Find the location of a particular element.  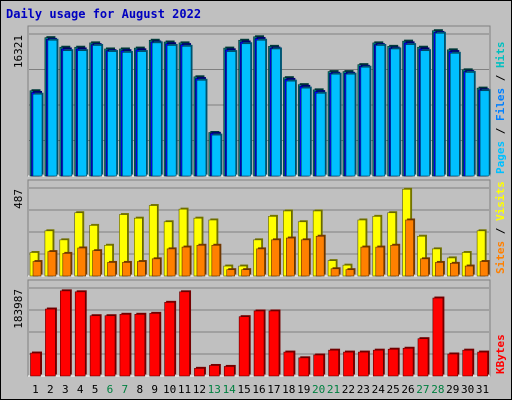

x-label-4: 4 is located at coordinates (80, 389).